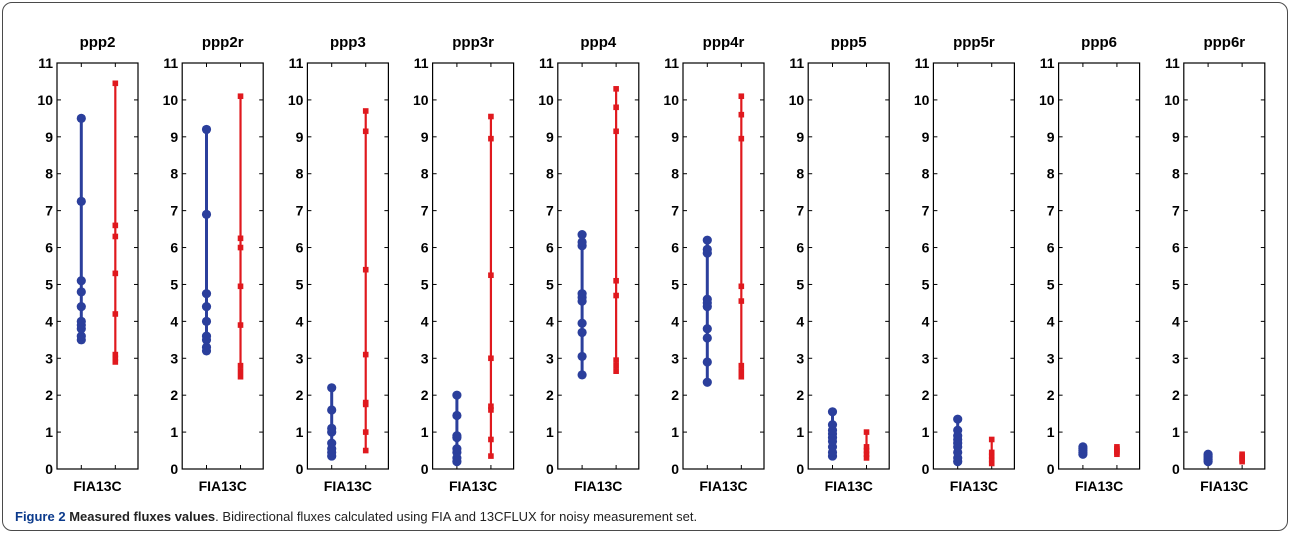 The image size is (1292, 535). I want to click on panel-title: ppp5r, so click(974, 42).